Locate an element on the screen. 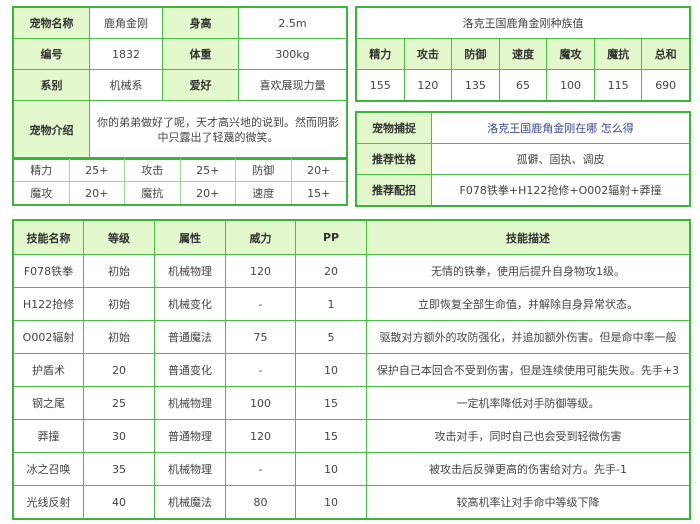 This screenshot has width=700, height=524. race-header: 总和 is located at coordinates (665, 54).